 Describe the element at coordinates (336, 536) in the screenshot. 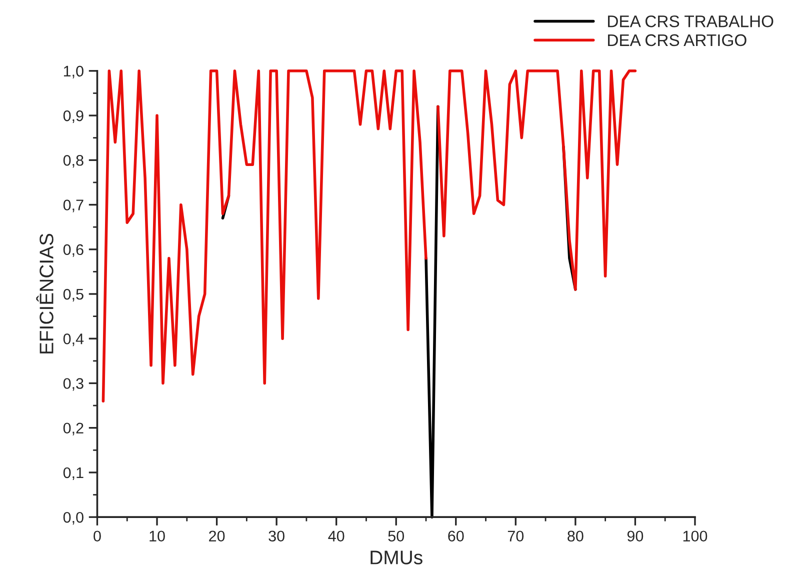

I see `x-tick-label: 40` at that location.